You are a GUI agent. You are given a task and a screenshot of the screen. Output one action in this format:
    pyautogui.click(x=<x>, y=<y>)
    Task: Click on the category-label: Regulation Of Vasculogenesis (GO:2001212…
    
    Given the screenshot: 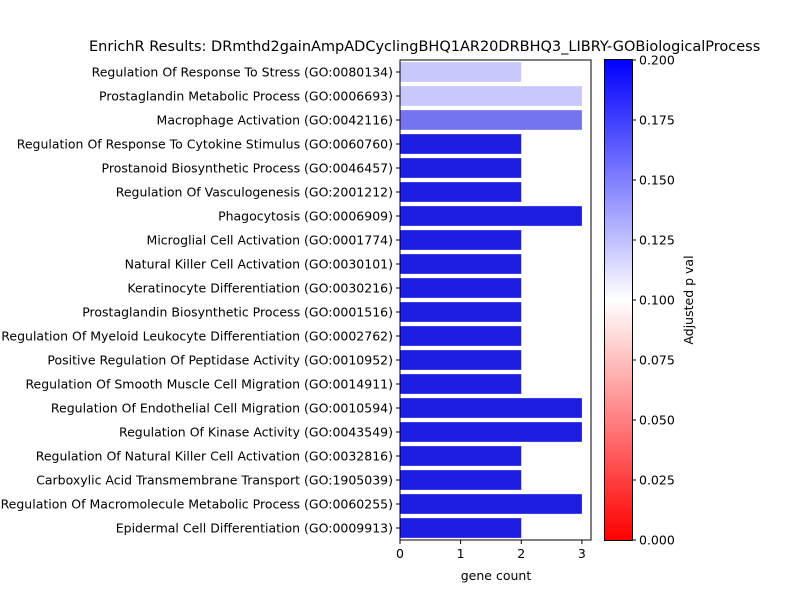 What is the action you would take?
    pyautogui.click(x=254, y=192)
    